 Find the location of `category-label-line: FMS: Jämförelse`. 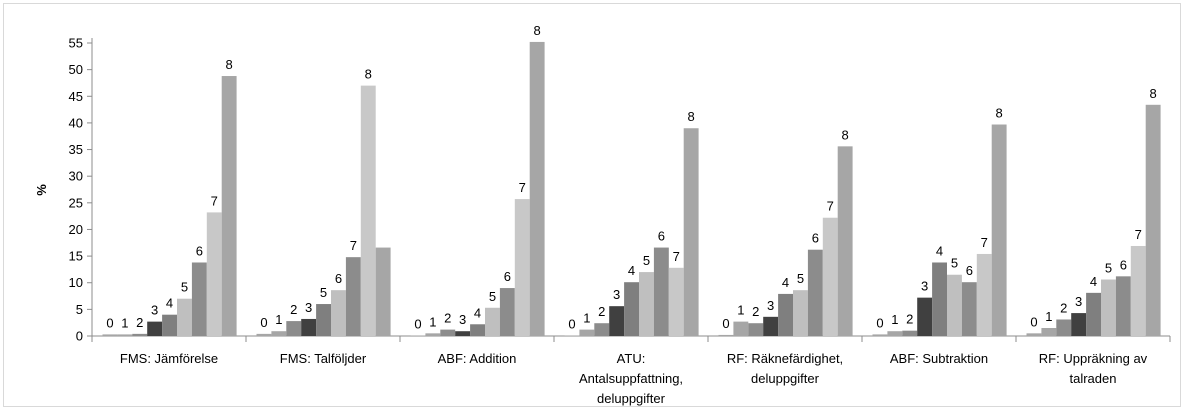

category-label-line: FMS: Jämförelse is located at coordinates (169, 358).